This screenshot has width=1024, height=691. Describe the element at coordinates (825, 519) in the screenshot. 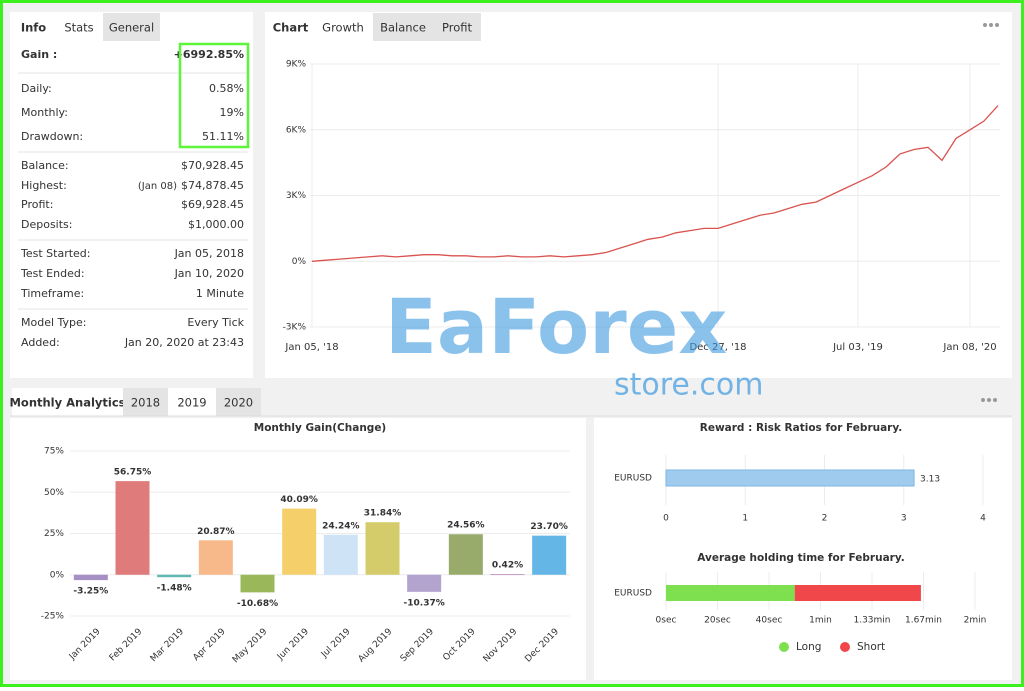

I see `x-tick-label: 2` at that location.